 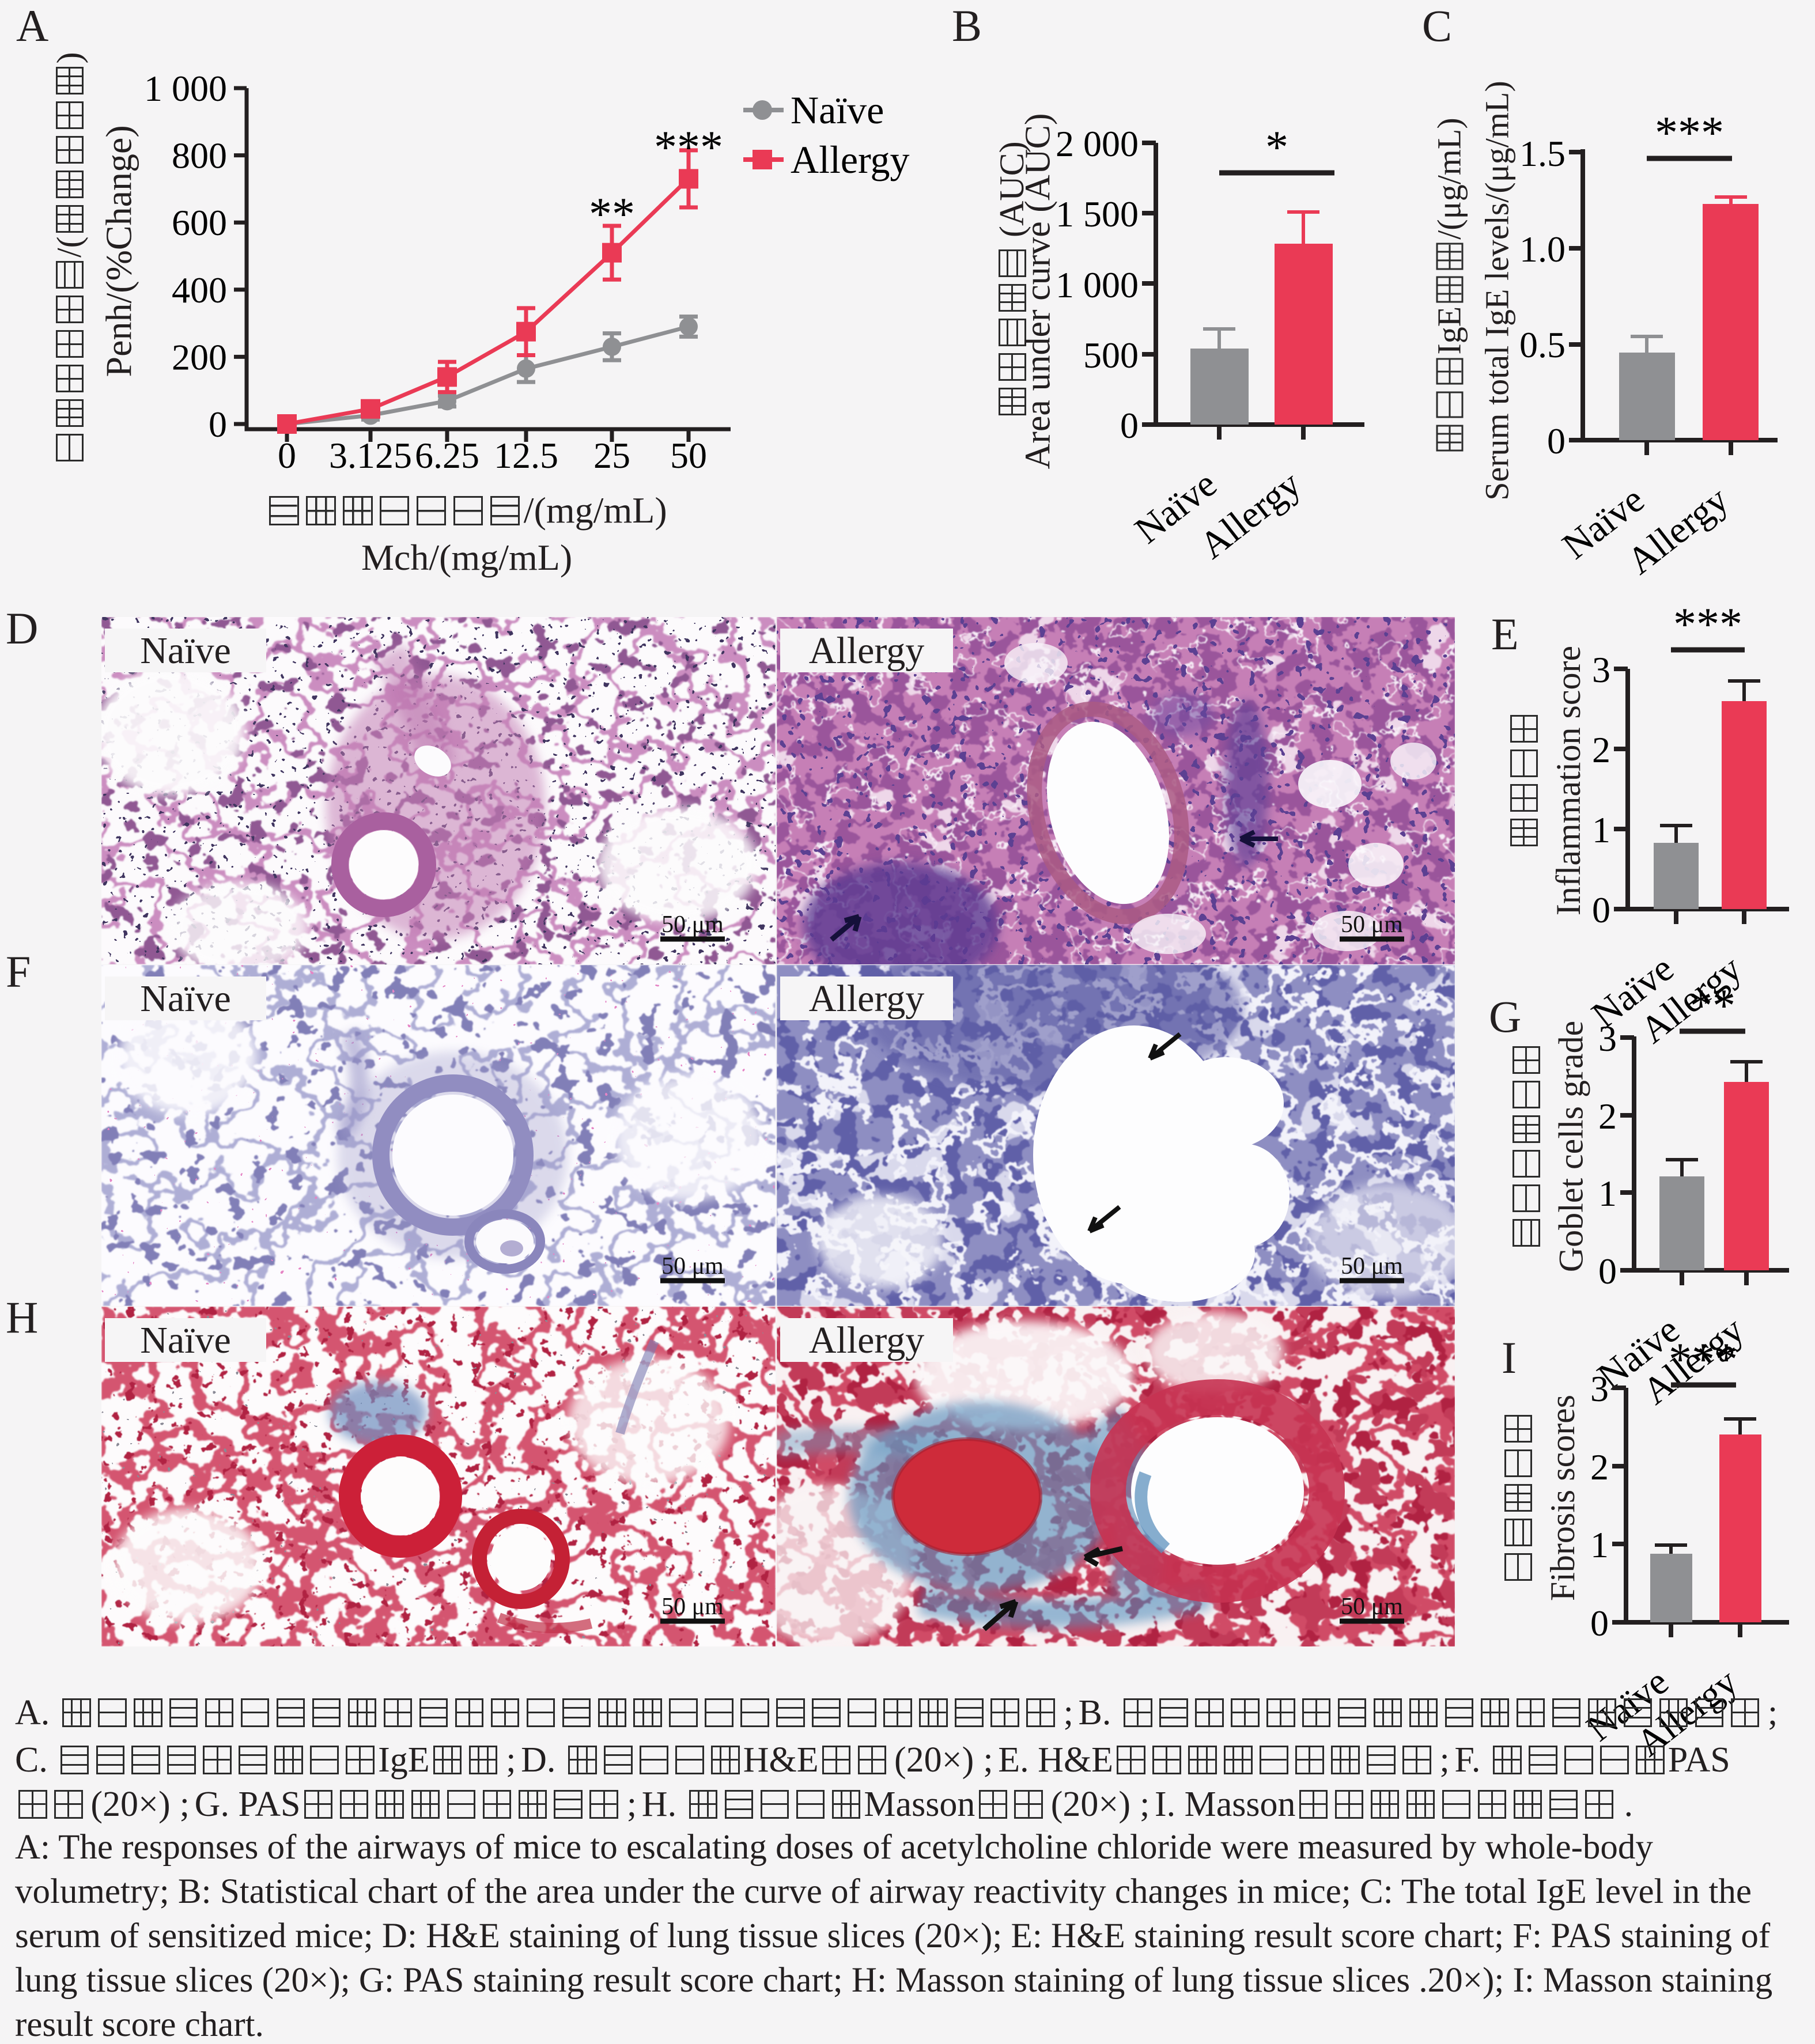 I want to click on svg-text: 50, so click(x=688, y=455).